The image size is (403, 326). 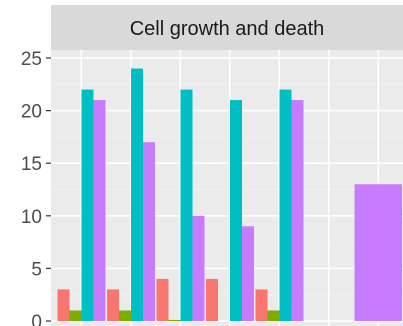 I want to click on y-axis: 0 5 10 15 20 25, so click(x=36, y=187).